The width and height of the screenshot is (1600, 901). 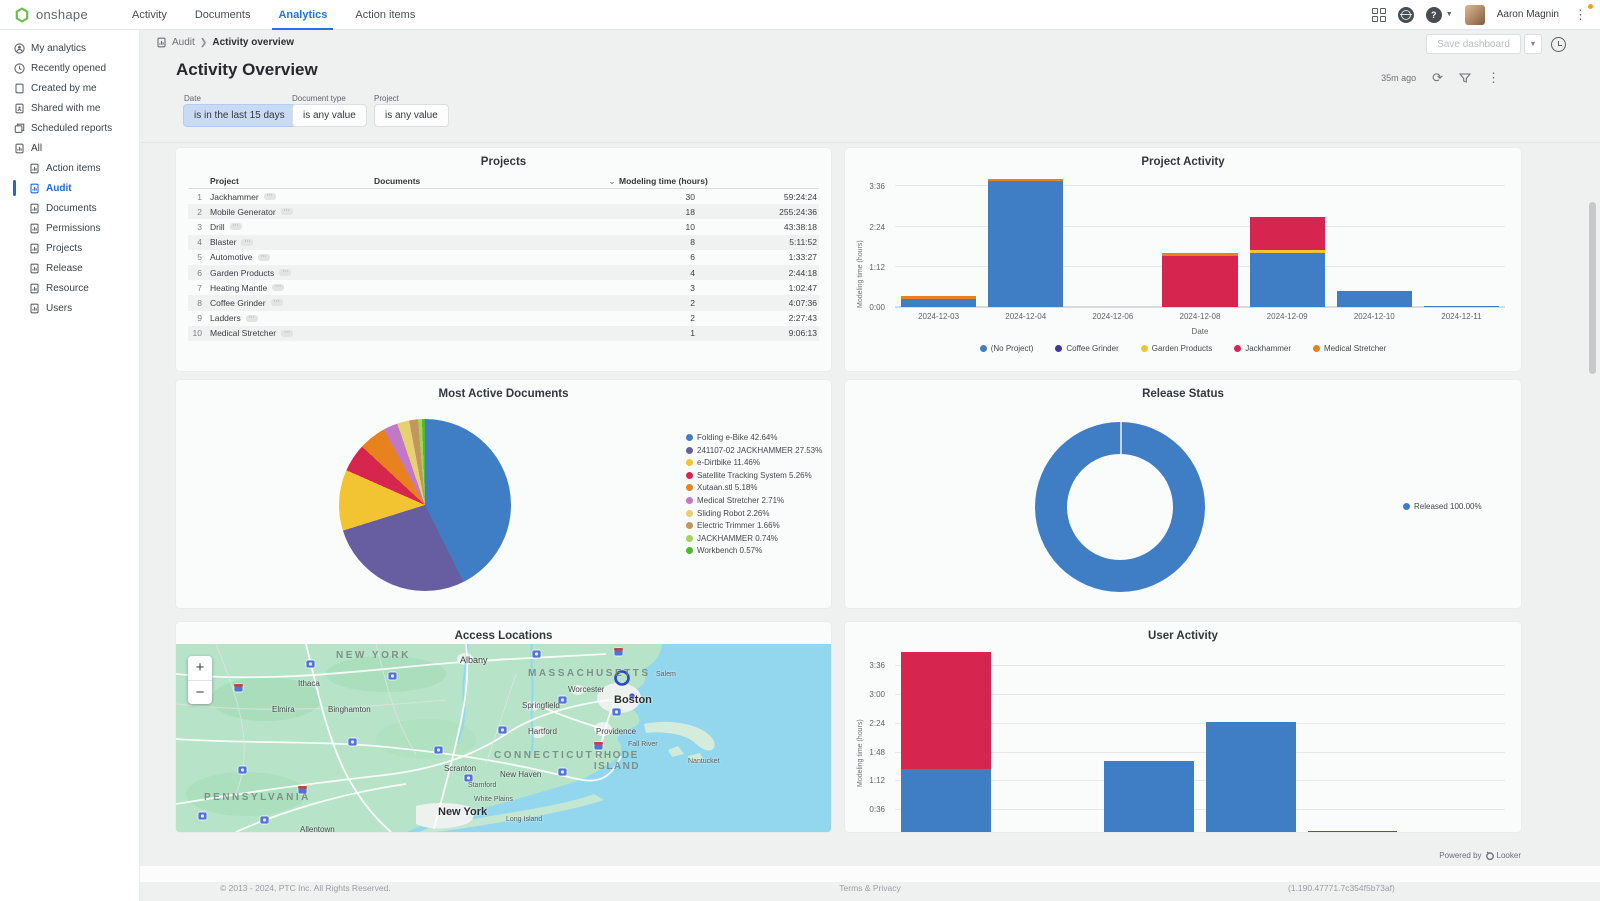 I want to click on globe-icon, so click(x=1405, y=14).